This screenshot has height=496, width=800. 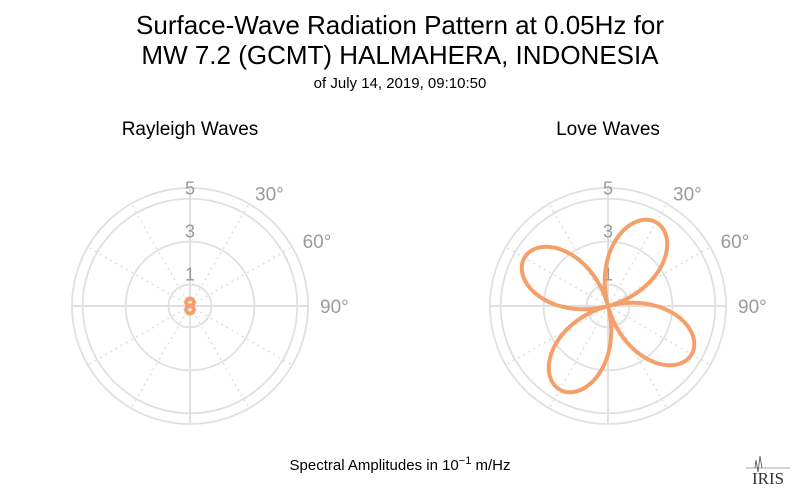 I want to click on love-panel-title: Love Waves, so click(x=608, y=129).